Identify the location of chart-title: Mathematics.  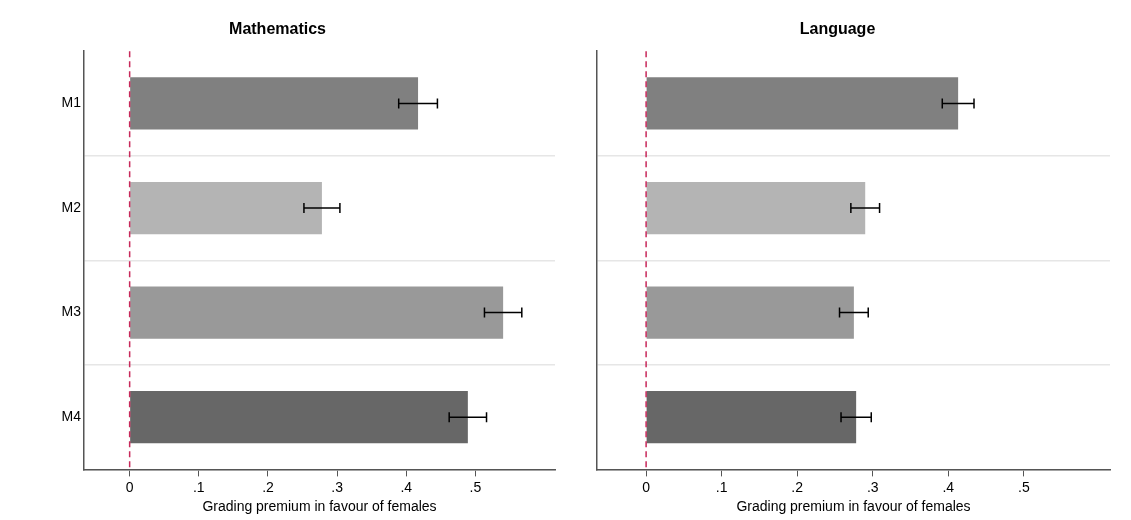
(278, 29).